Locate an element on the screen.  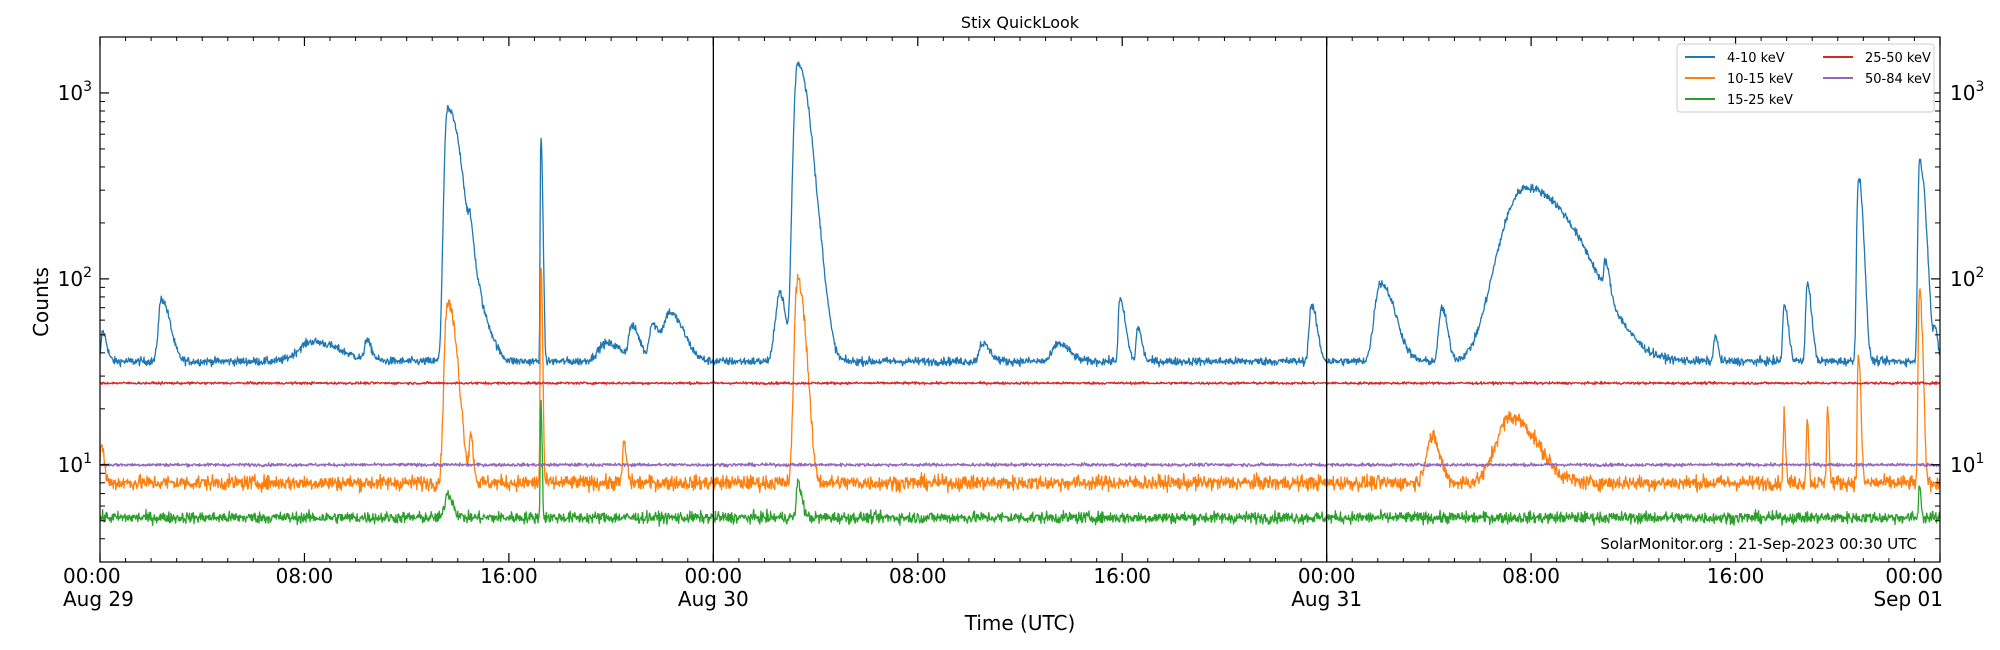
y-tick-label-right: 10³ is located at coordinates (1967, 92).